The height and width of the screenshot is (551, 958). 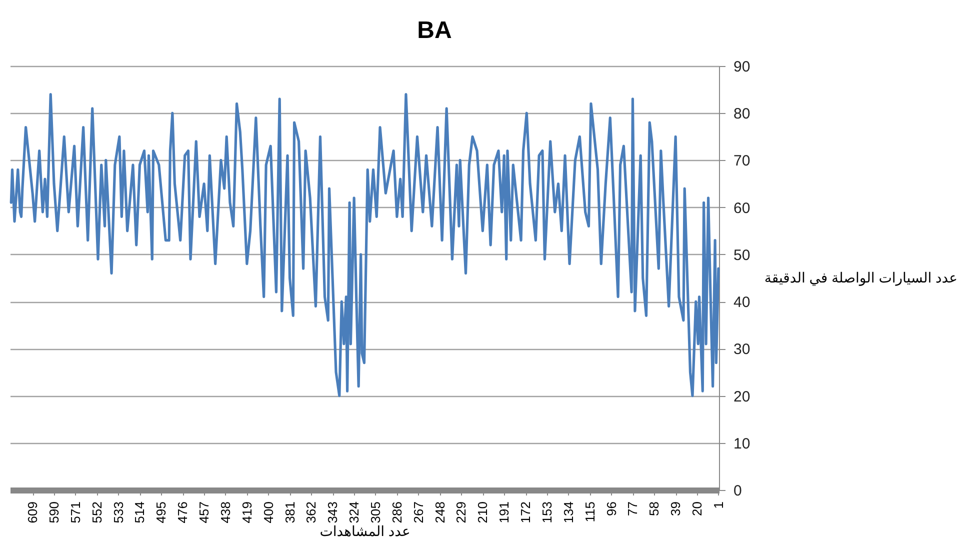 I want to click on x-tick-label: 20, so click(x=697, y=509).